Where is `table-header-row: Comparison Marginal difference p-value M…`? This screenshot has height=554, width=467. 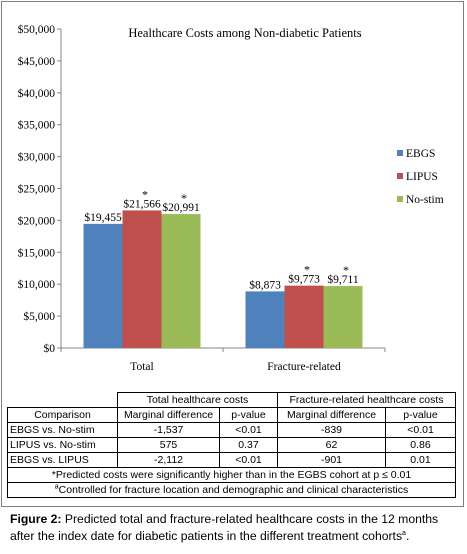
table-header-row: Comparison Marginal difference p-value M… is located at coordinates (232, 415).